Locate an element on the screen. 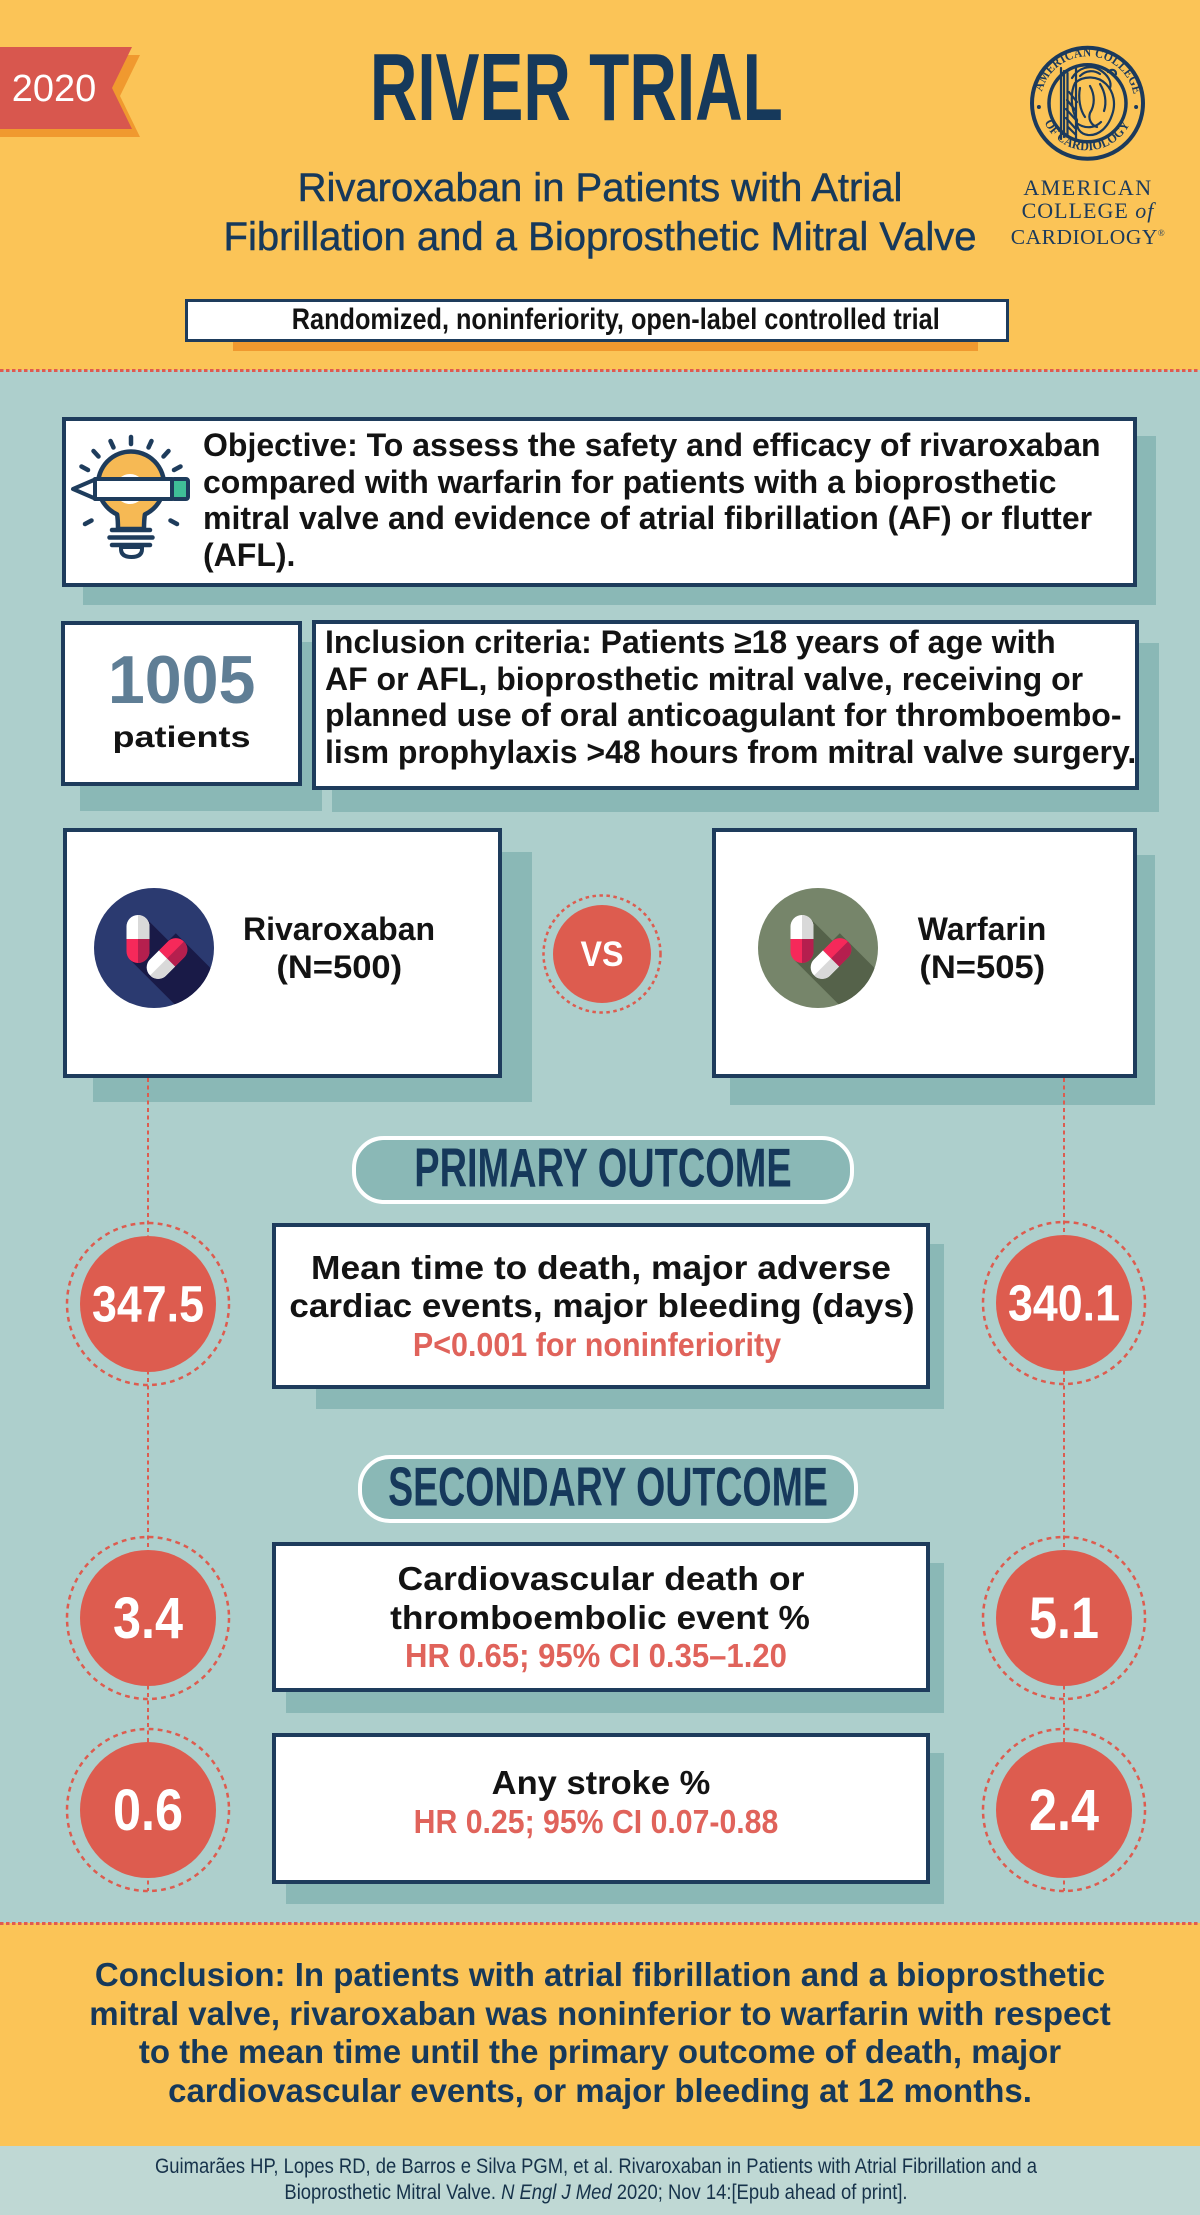 Image resolution: width=1200 pixels, height=2215 pixels. svg-text: 347.5 is located at coordinates (148, 1304).